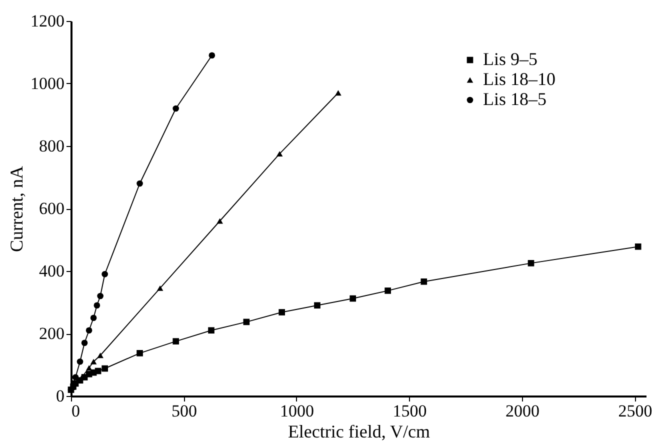  Describe the element at coordinates (47, 21) in the screenshot. I see `y-tick-label: 1200` at that location.